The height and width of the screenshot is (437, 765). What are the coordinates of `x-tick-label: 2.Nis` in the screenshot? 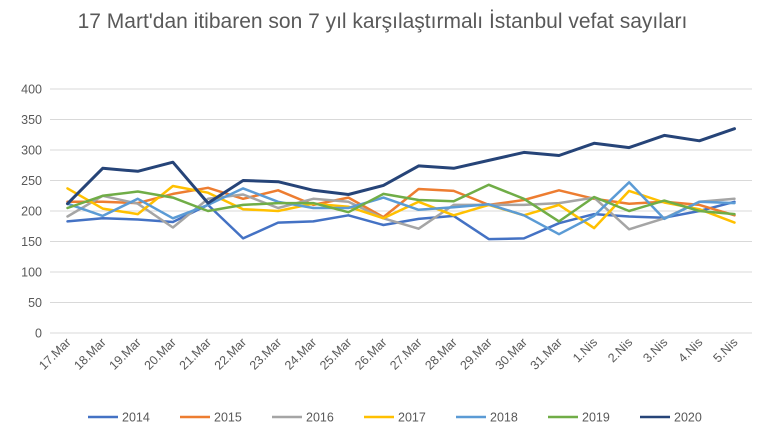 It's located at (620, 350).